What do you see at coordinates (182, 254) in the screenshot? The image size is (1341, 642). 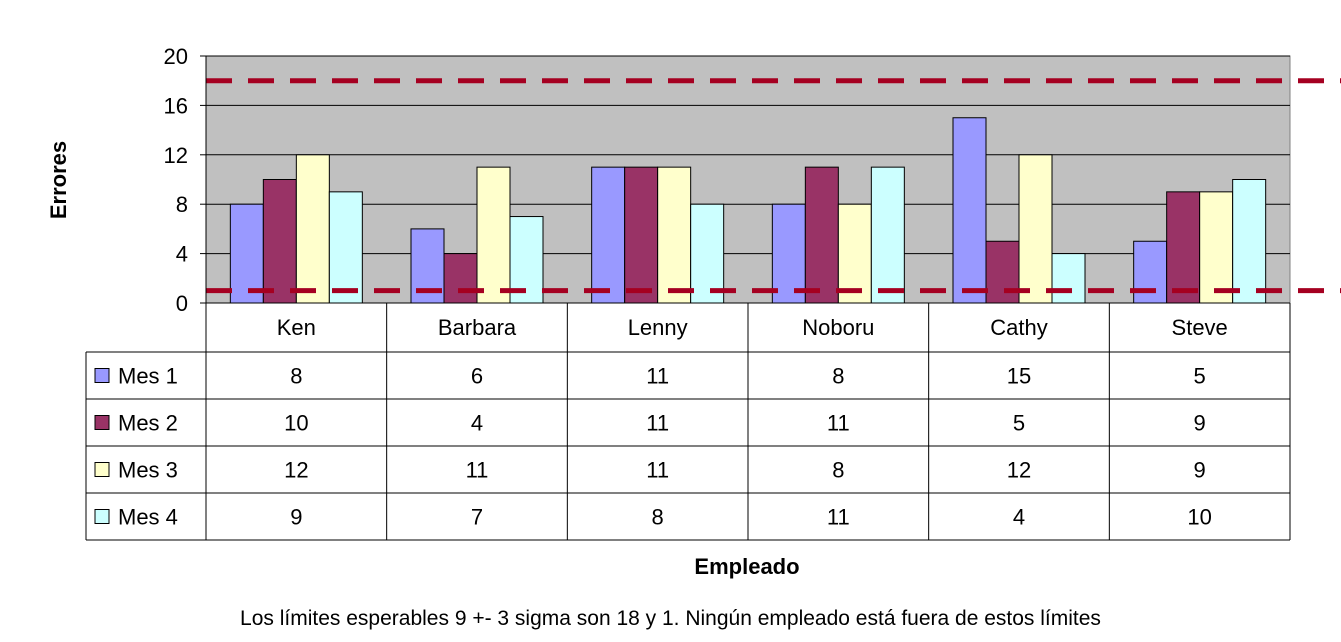 I see `y-tick-label: 4` at bounding box center [182, 254].